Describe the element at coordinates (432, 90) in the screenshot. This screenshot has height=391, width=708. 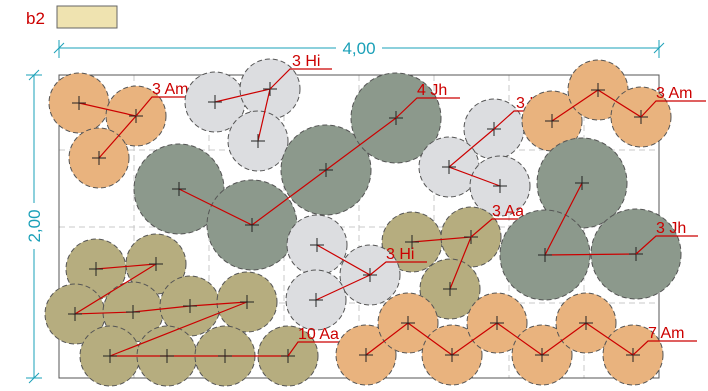
I see `group-label: 4 Jh` at that location.